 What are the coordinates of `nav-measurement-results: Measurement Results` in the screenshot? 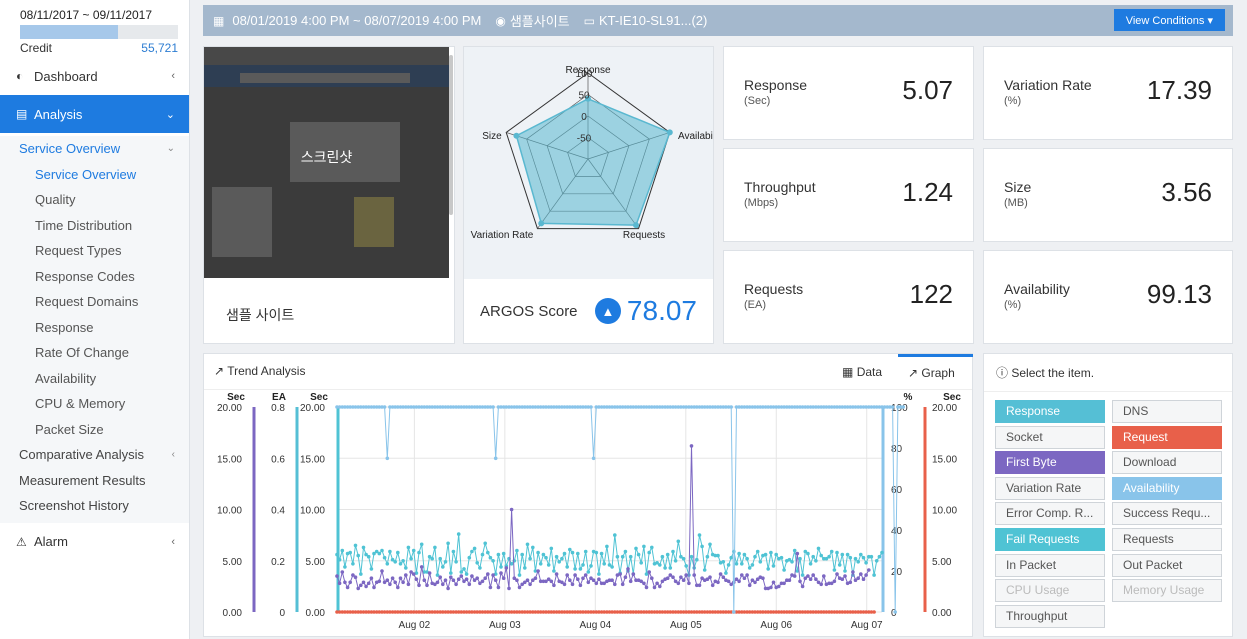 It's located at (94, 481).